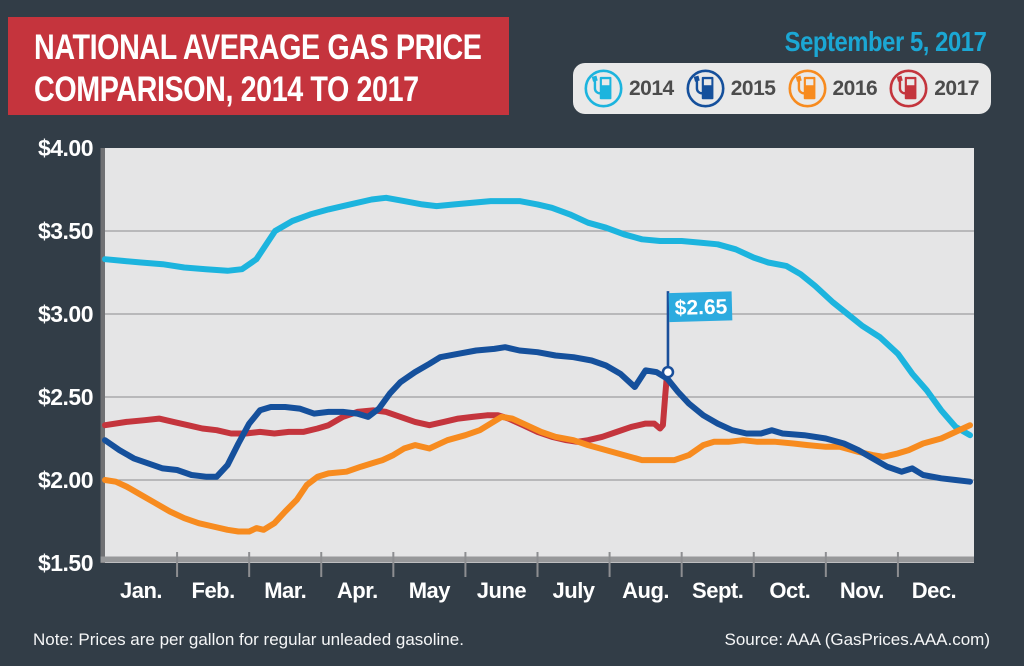  What do you see at coordinates (668, 372) in the screenshot?
I see `callout-marker` at bounding box center [668, 372].